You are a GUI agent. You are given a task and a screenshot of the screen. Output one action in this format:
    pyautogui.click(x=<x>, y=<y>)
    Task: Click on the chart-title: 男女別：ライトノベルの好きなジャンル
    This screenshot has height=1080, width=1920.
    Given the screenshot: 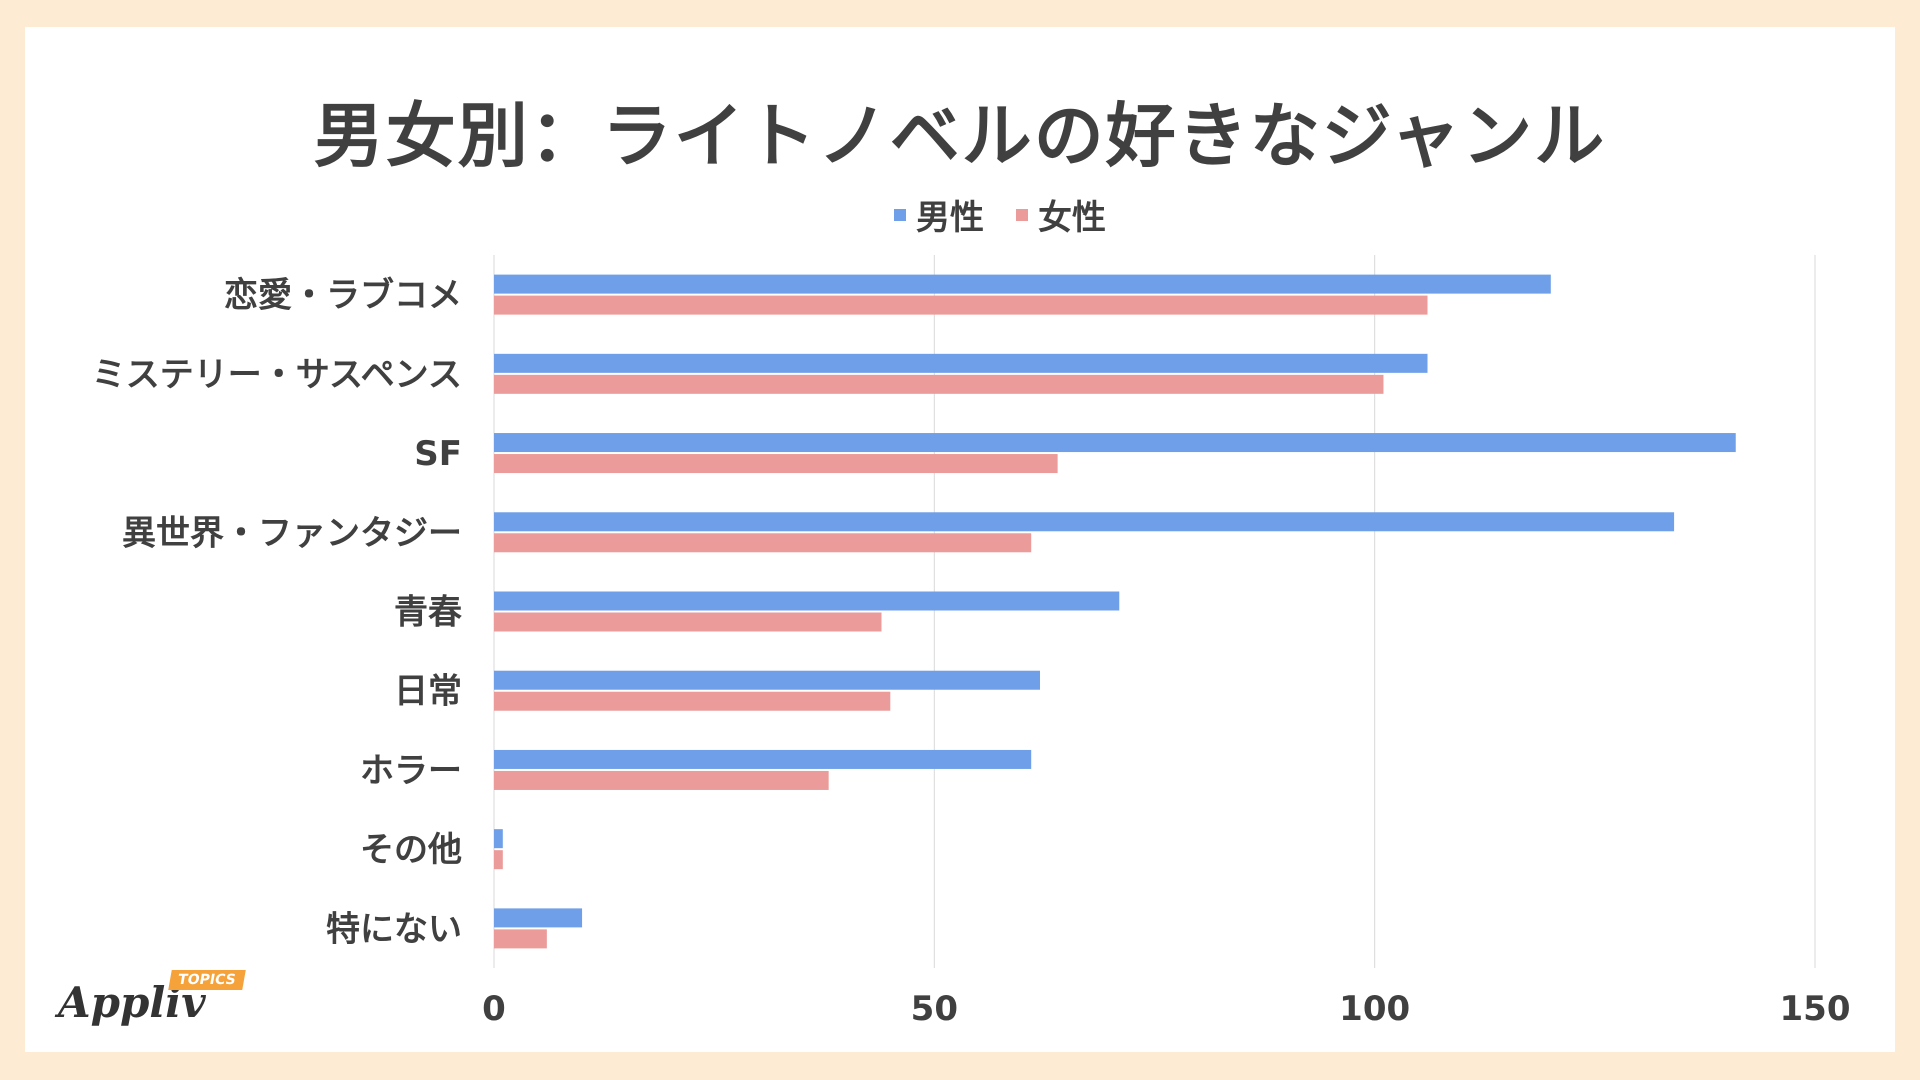 What is the action you would take?
    pyautogui.click(x=960, y=136)
    